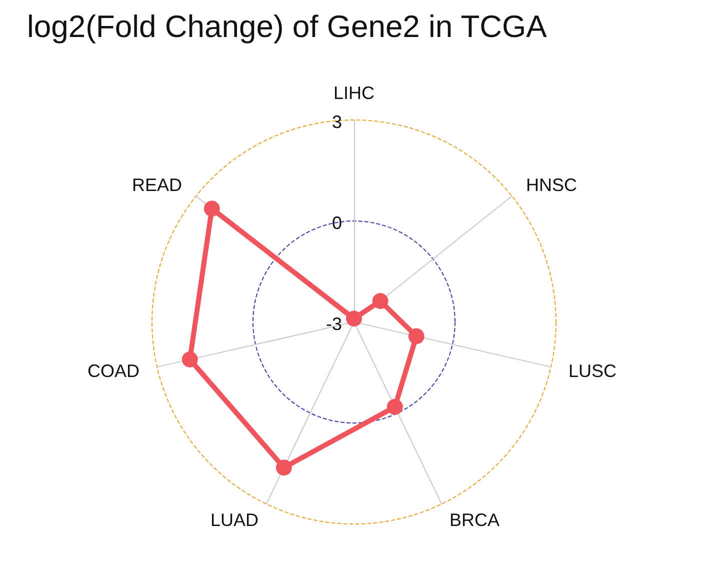  What do you see at coordinates (234, 520) in the screenshot?
I see `spoke-label: LUAD` at bounding box center [234, 520].